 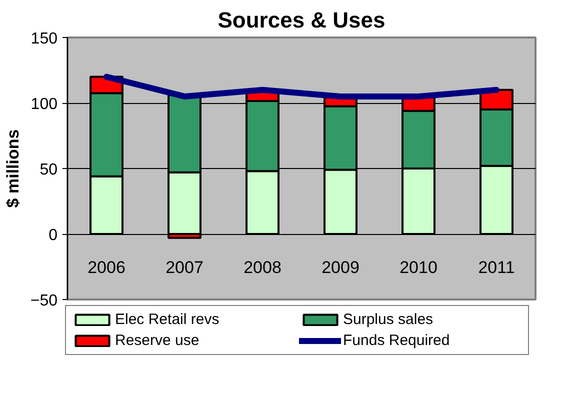 I want to click on y-tick-label: −50, so click(x=44, y=301).